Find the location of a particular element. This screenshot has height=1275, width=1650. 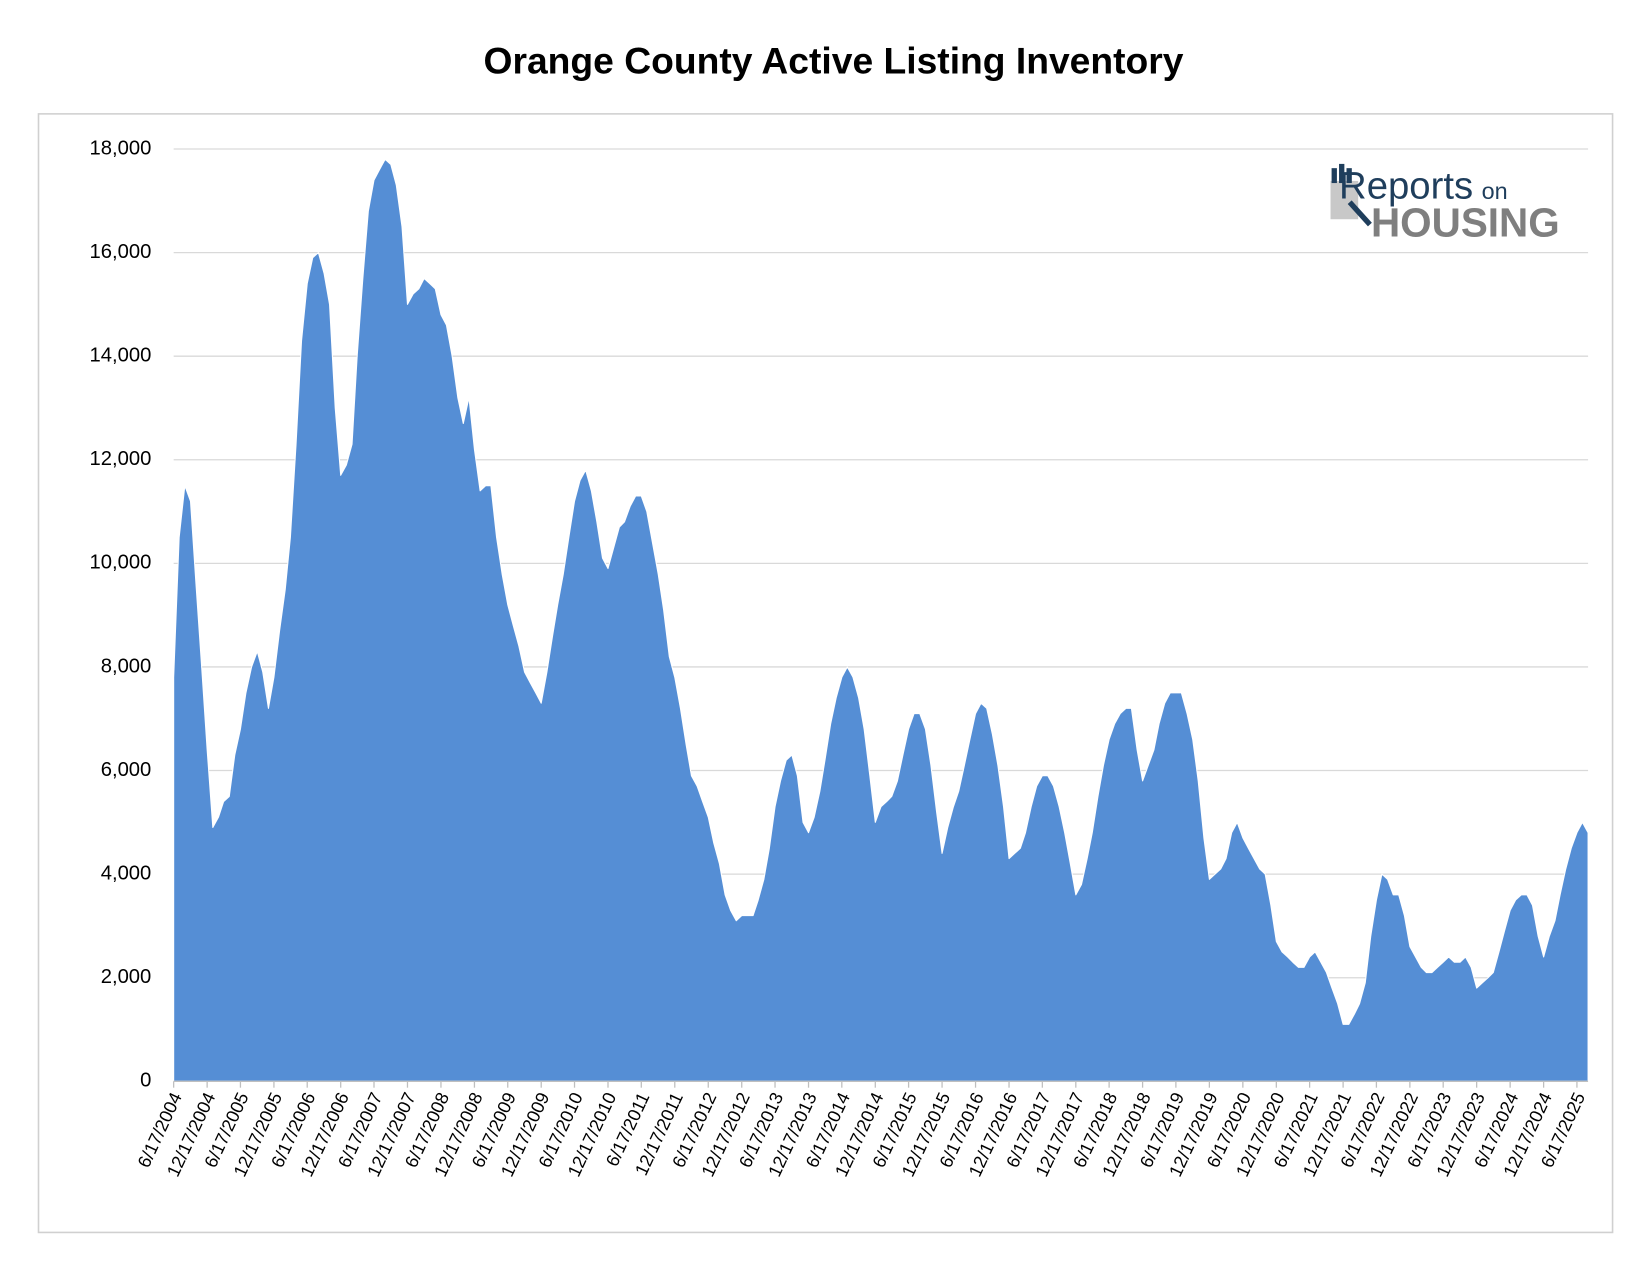

y-tick-label: 0 is located at coordinates (145, 1081).